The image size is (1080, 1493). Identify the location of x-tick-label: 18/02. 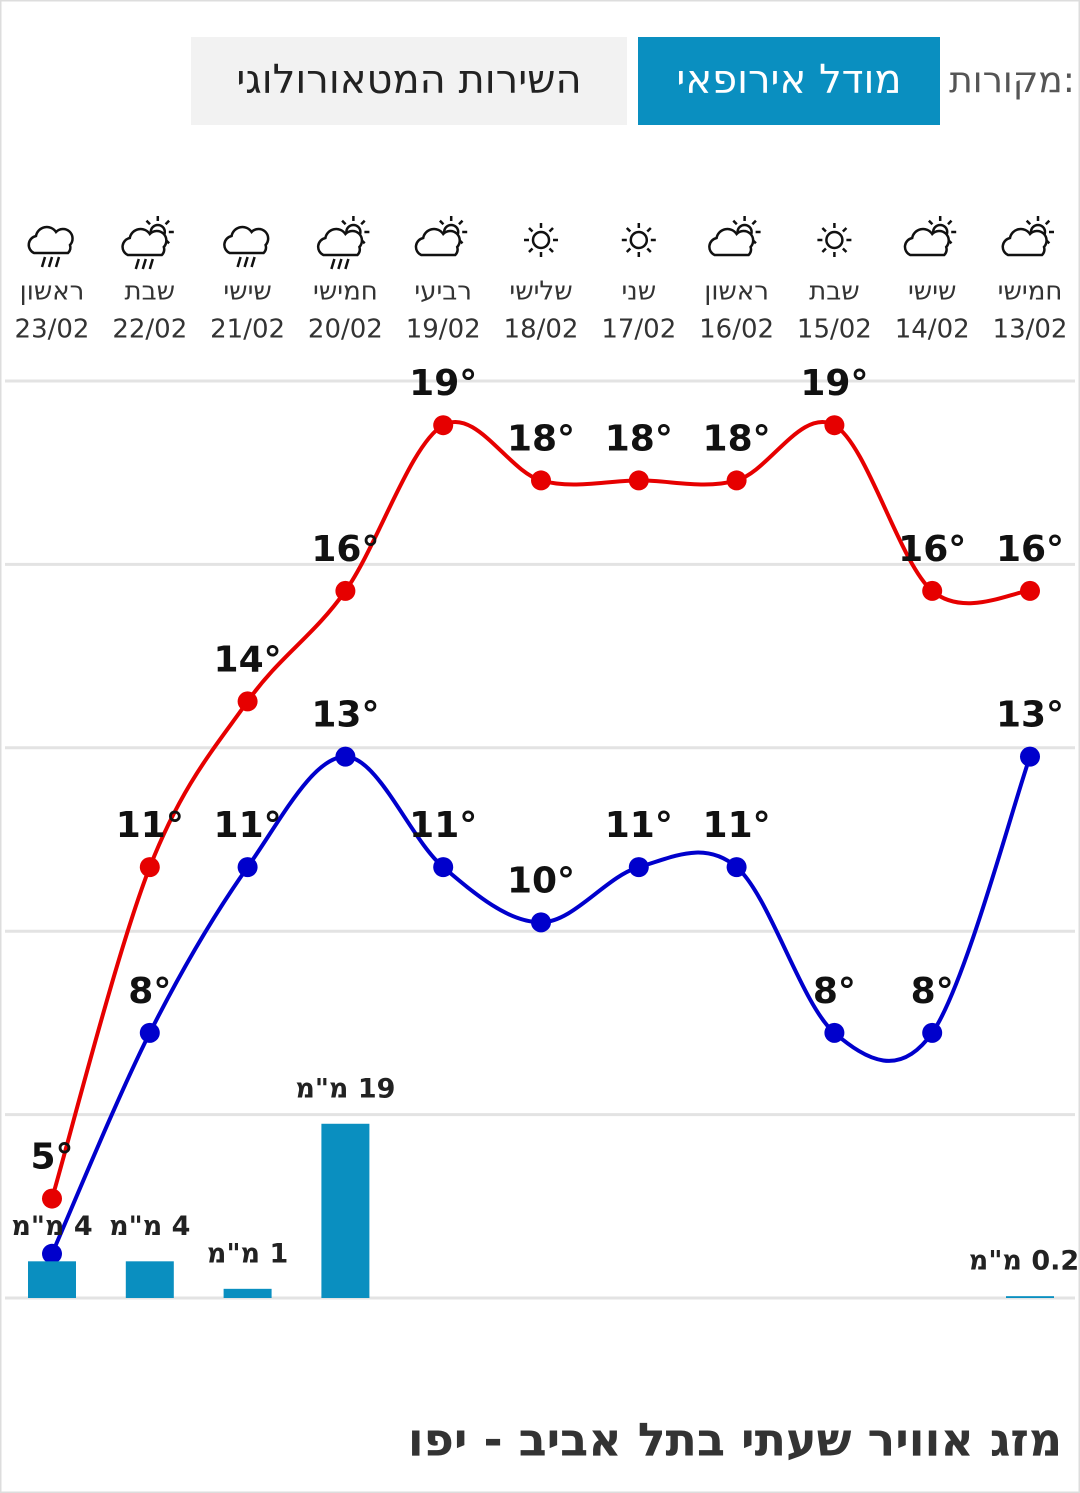
(541, 330).